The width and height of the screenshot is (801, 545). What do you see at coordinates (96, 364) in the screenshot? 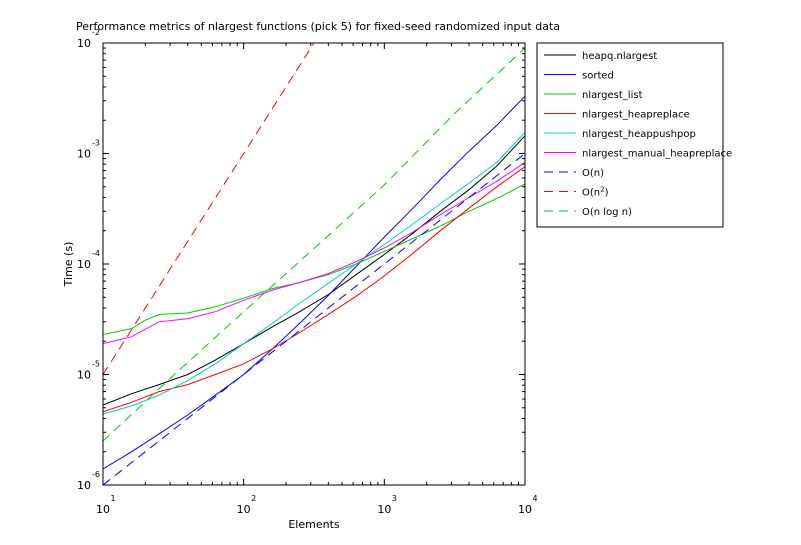
I see `y-tick-label-exponent: -5` at bounding box center [96, 364].